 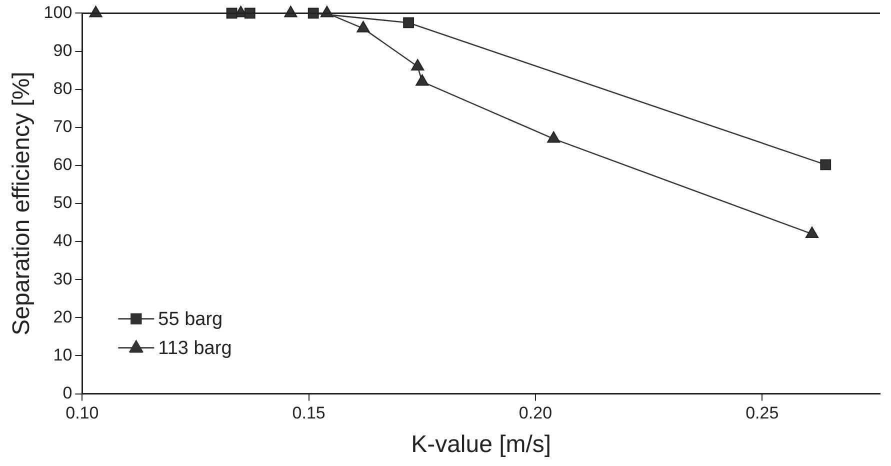 What do you see at coordinates (67, 392) in the screenshot?
I see `y-tick-label: 0` at bounding box center [67, 392].